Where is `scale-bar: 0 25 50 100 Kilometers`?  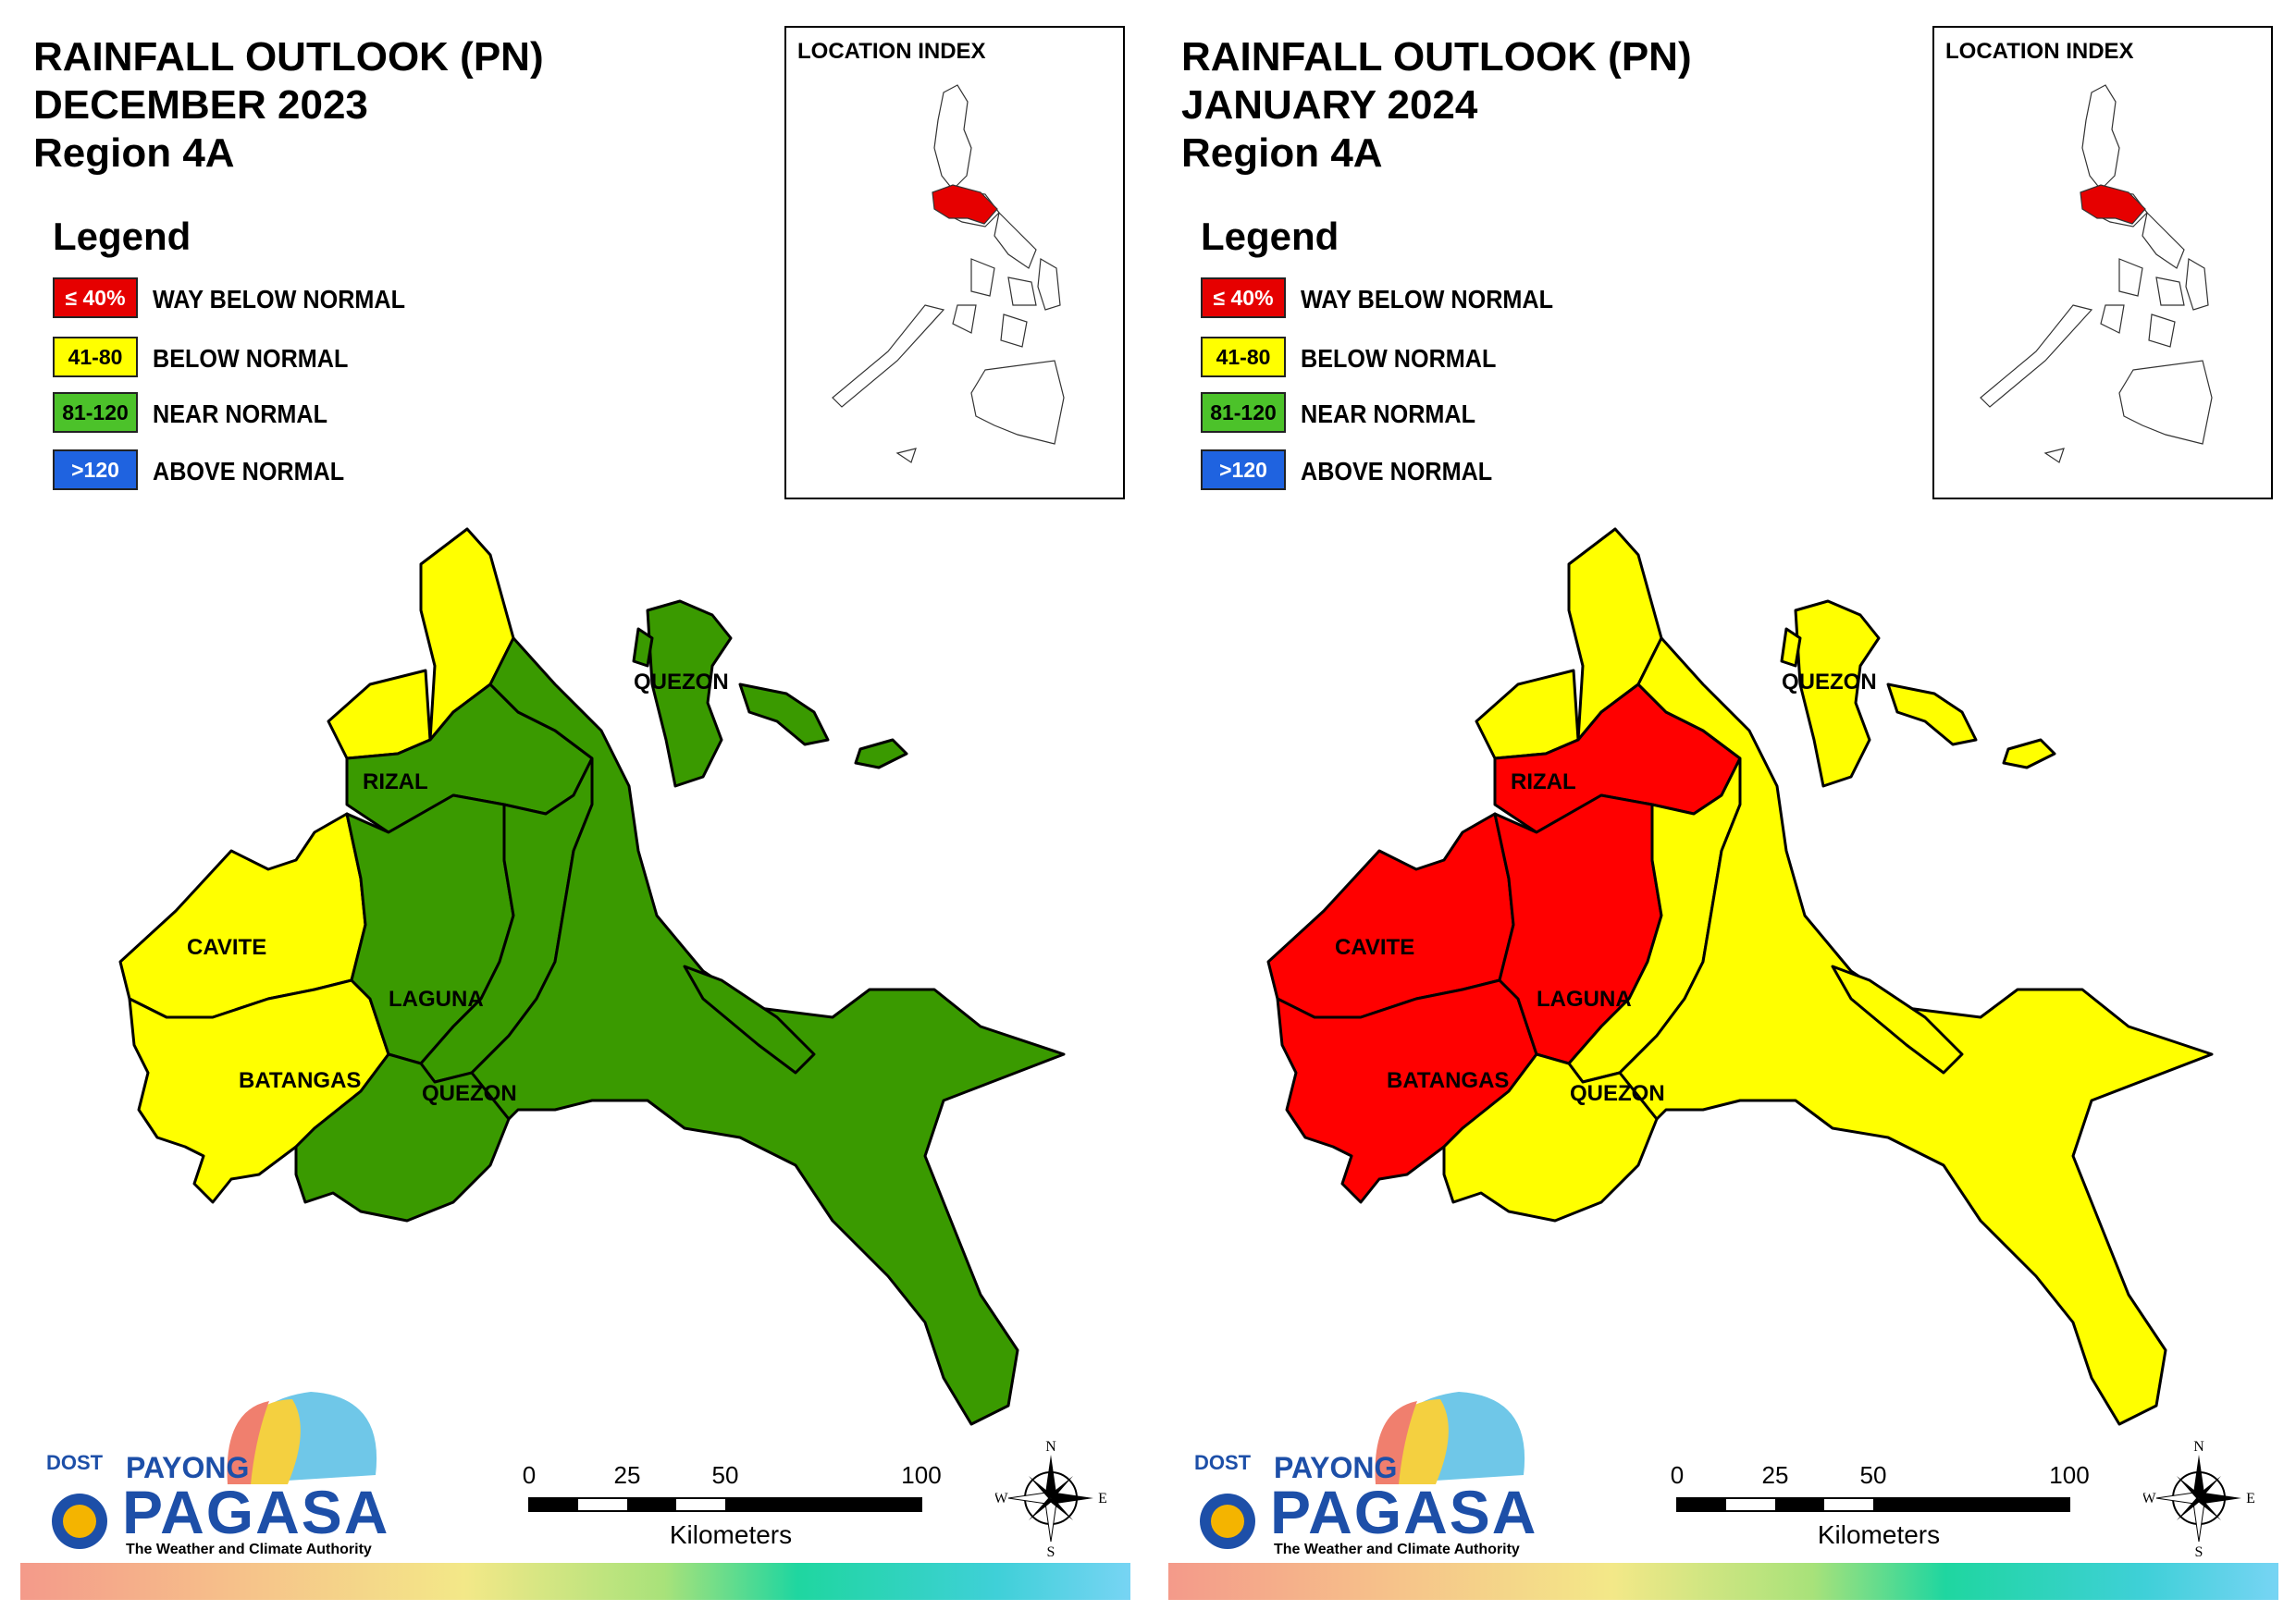 scale-bar: 0 25 50 100 Kilometers is located at coordinates (732, 1512).